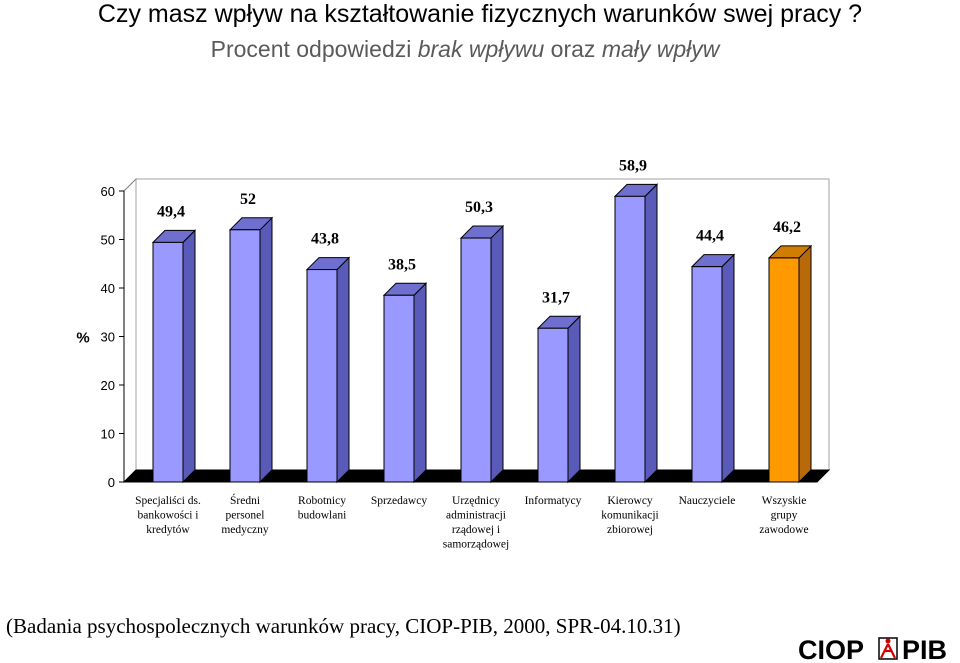 This screenshot has width=960, height=663. Describe the element at coordinates (168, 501) in the screenshot. I see `x-tick-label-line: Specjaliści ds.` at that location.